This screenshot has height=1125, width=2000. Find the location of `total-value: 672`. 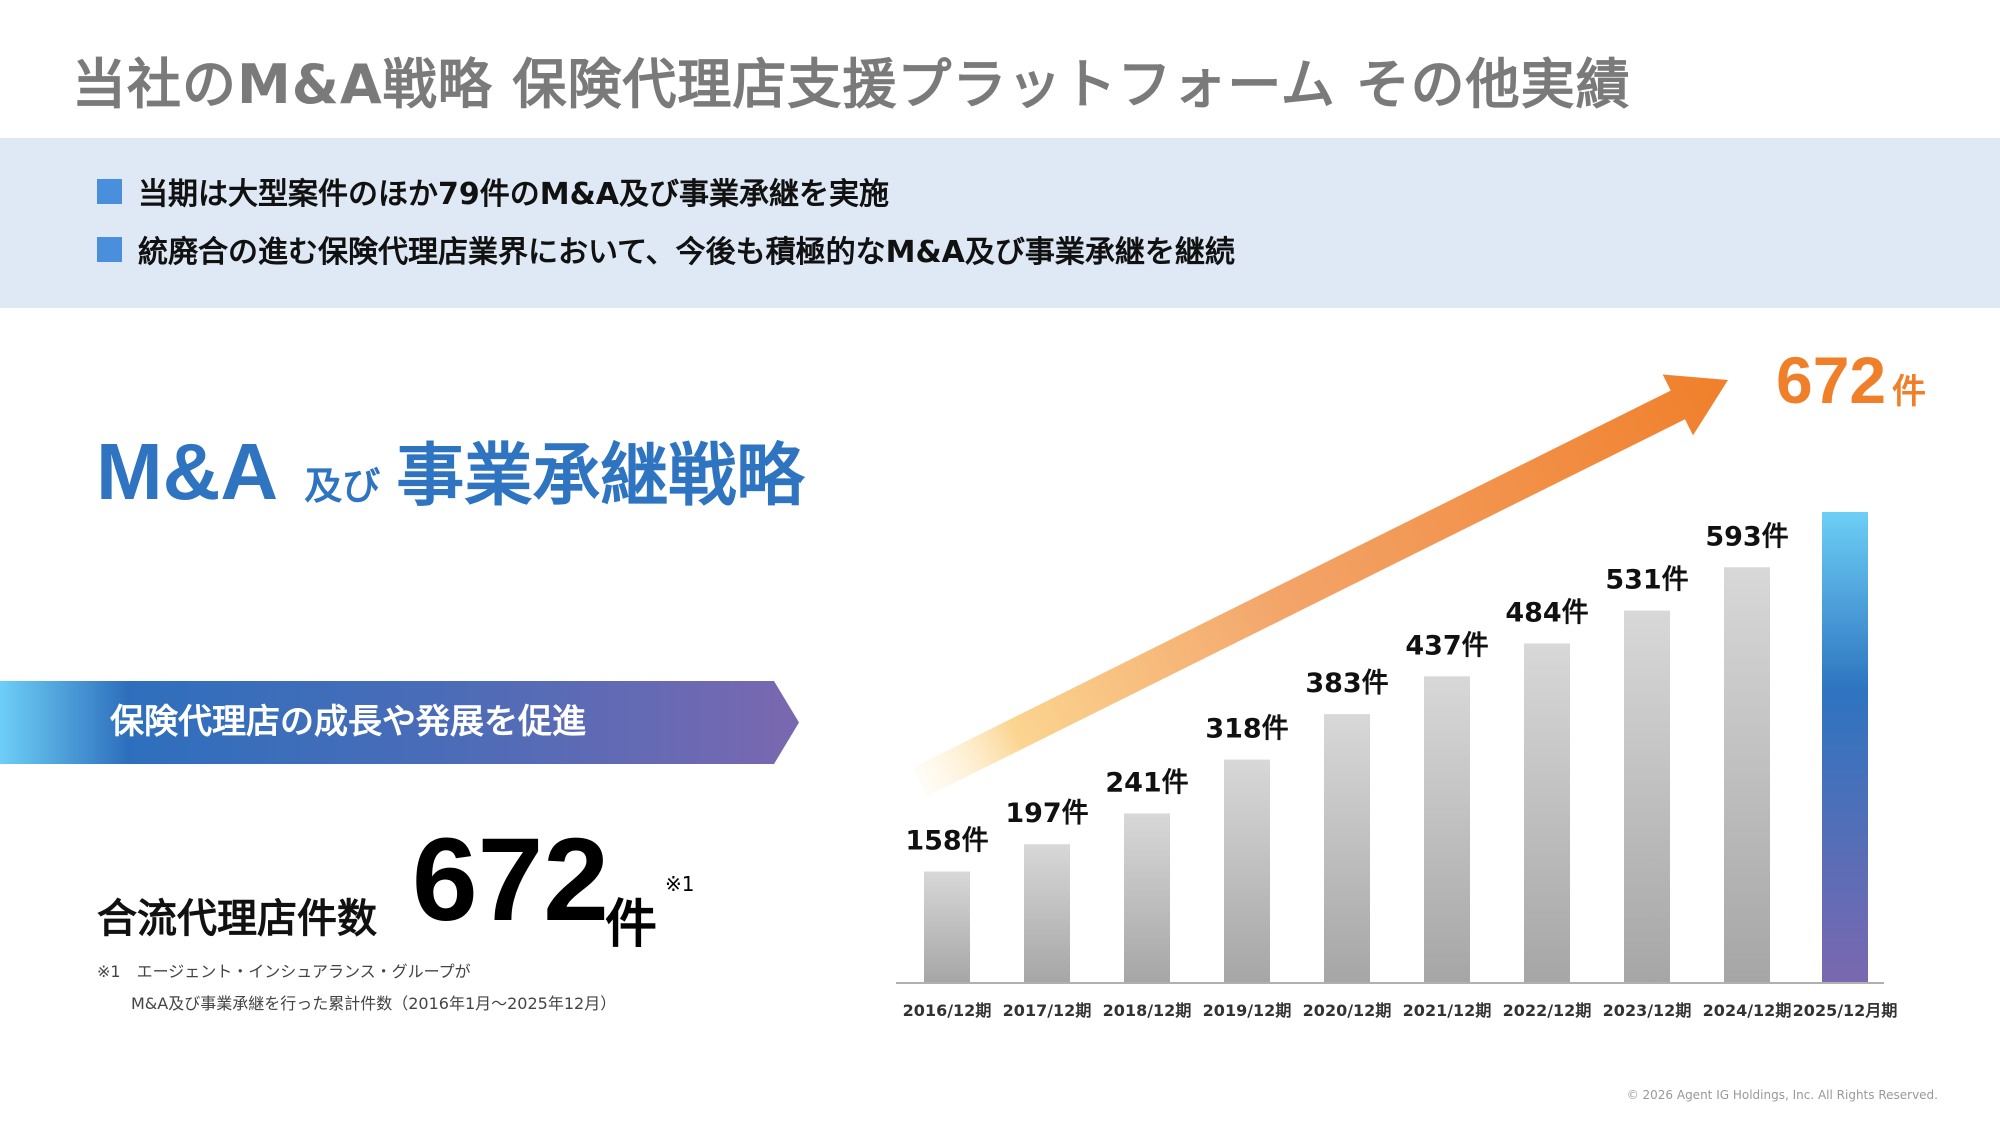

total-value: 672 is located at coordinates (510, 880).